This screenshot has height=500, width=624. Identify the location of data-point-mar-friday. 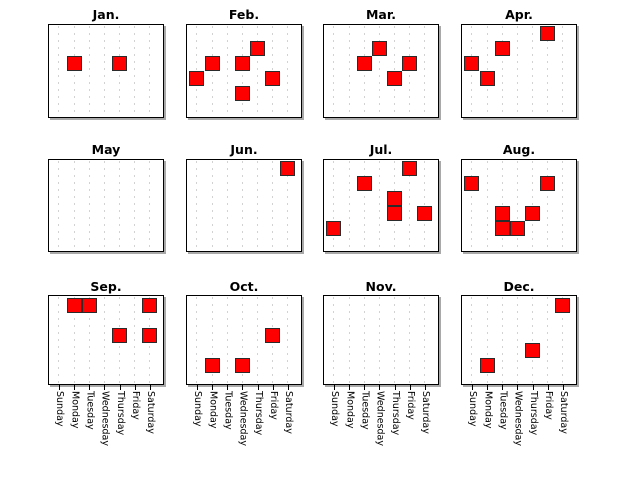
(410, 63).